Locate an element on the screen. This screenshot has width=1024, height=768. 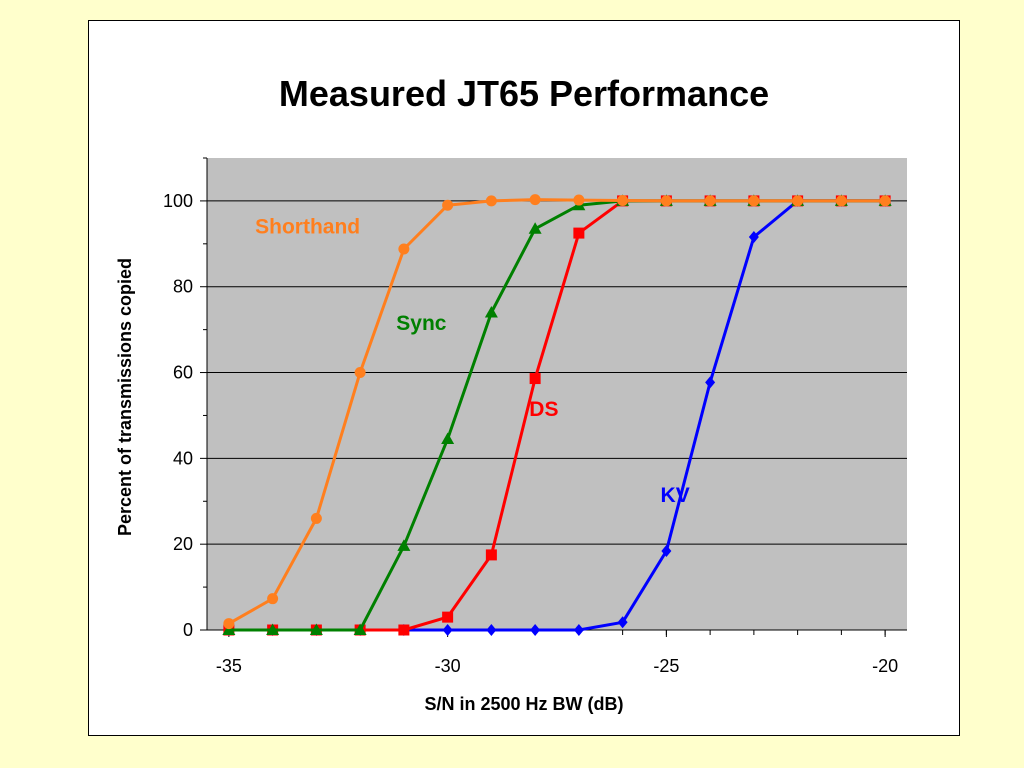
x-tick-label: -30 is located at coordinates (448, 666).